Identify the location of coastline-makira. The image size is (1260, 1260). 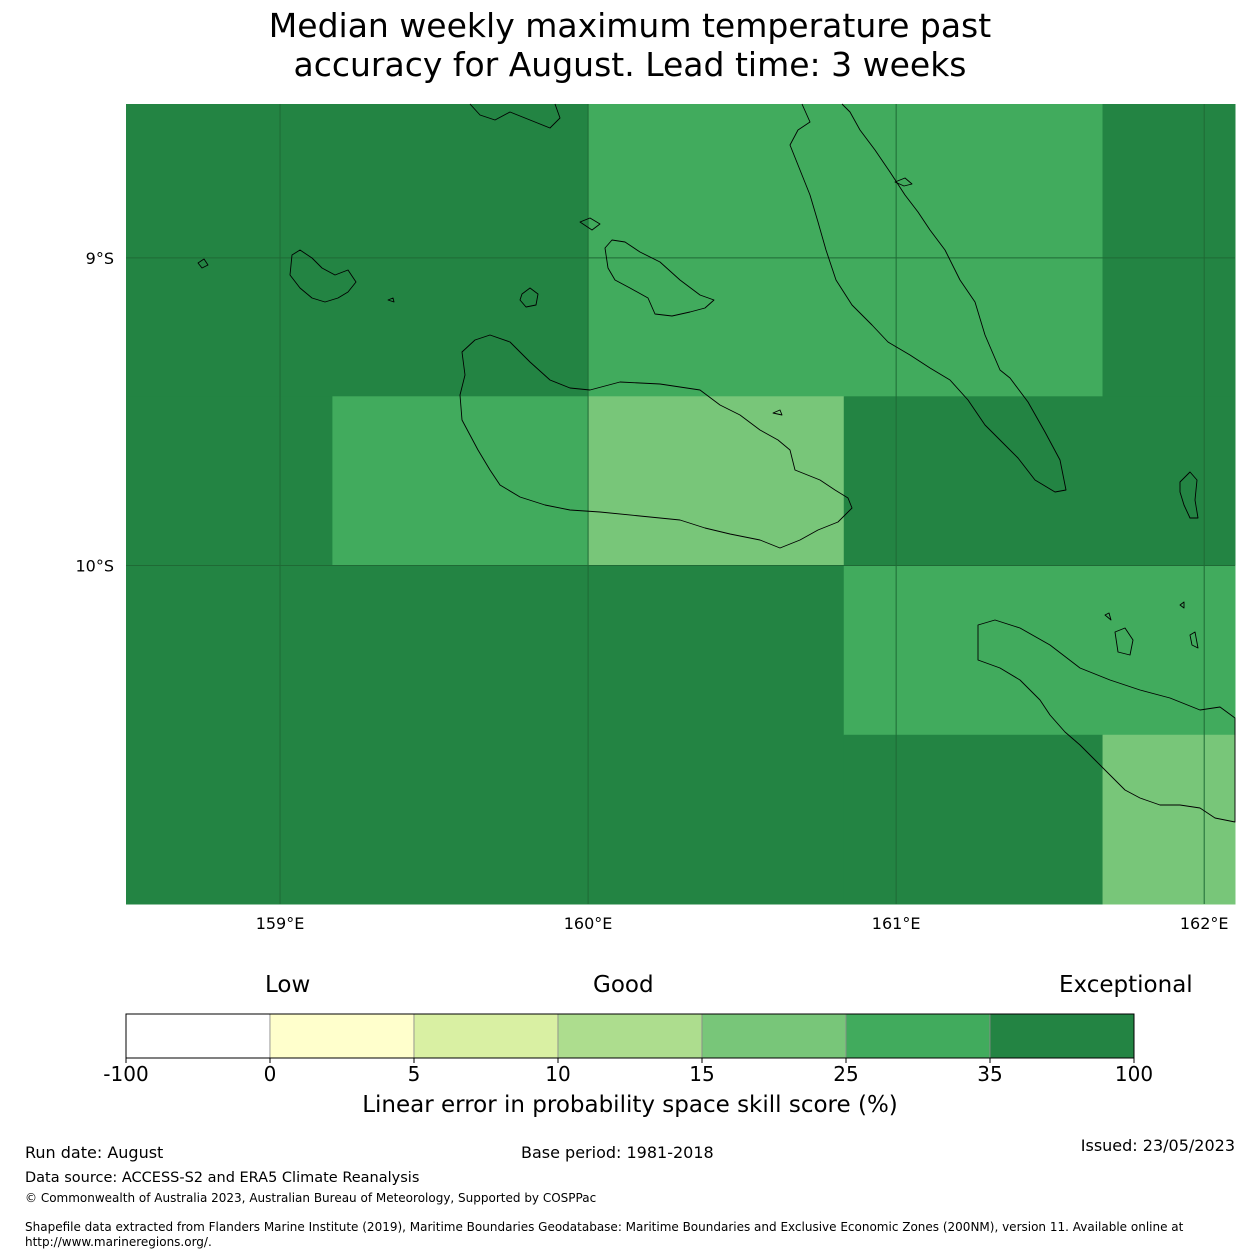
(1106, 721).